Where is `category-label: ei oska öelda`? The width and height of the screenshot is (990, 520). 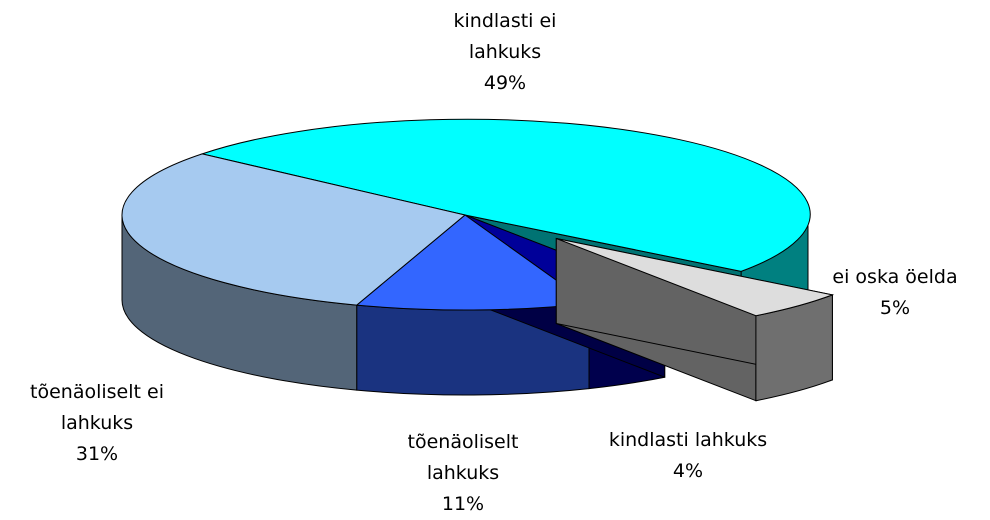 category-label: ei oska öelda is located at coordinates (895, 277).